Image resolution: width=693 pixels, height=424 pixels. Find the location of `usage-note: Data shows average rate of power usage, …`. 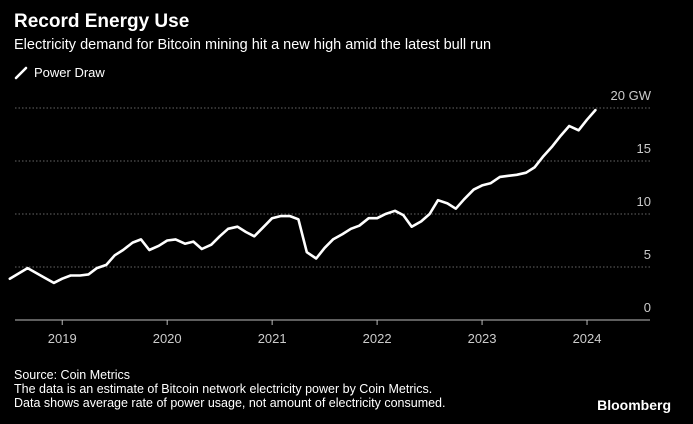

usage-note: Data shows average rate of power usage, … is located at coordinates (230, 403).